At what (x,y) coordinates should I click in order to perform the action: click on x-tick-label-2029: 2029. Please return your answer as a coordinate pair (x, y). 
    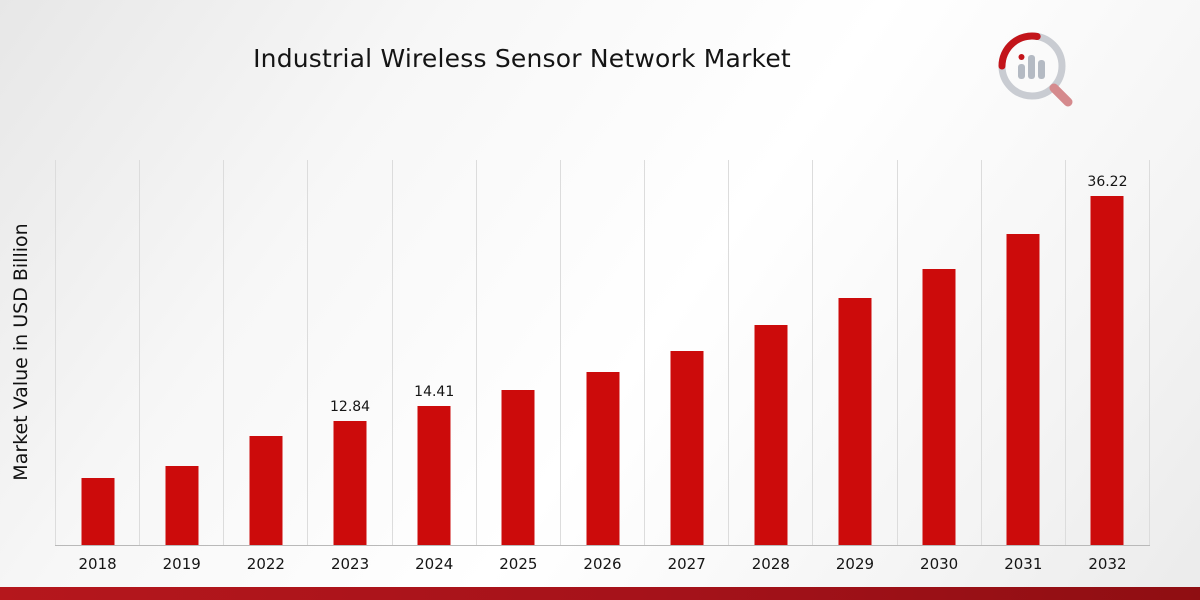
    Looking at the image, I should click on (855, 564).